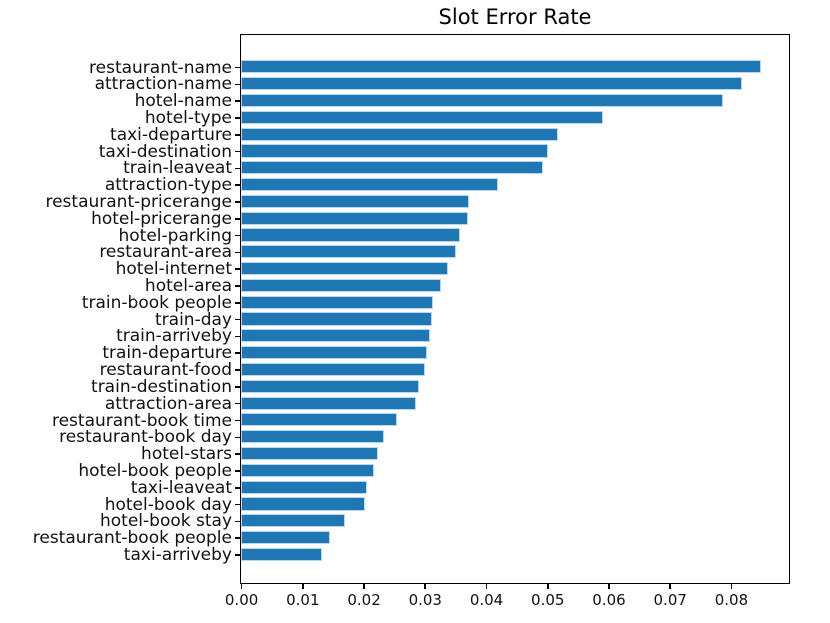 The height and width of the screenshot is (623, 830). I want to click on y-tick-label: hotel-book people, so click(155, 470).